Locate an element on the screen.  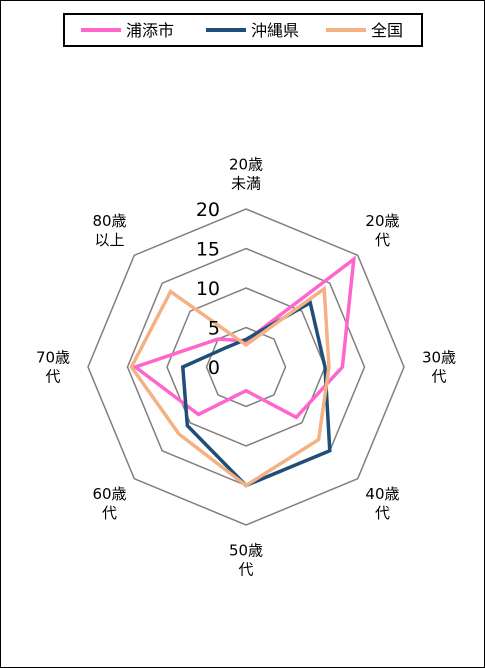
radial-tick-label: 10 is located at coordinates (208, 289).